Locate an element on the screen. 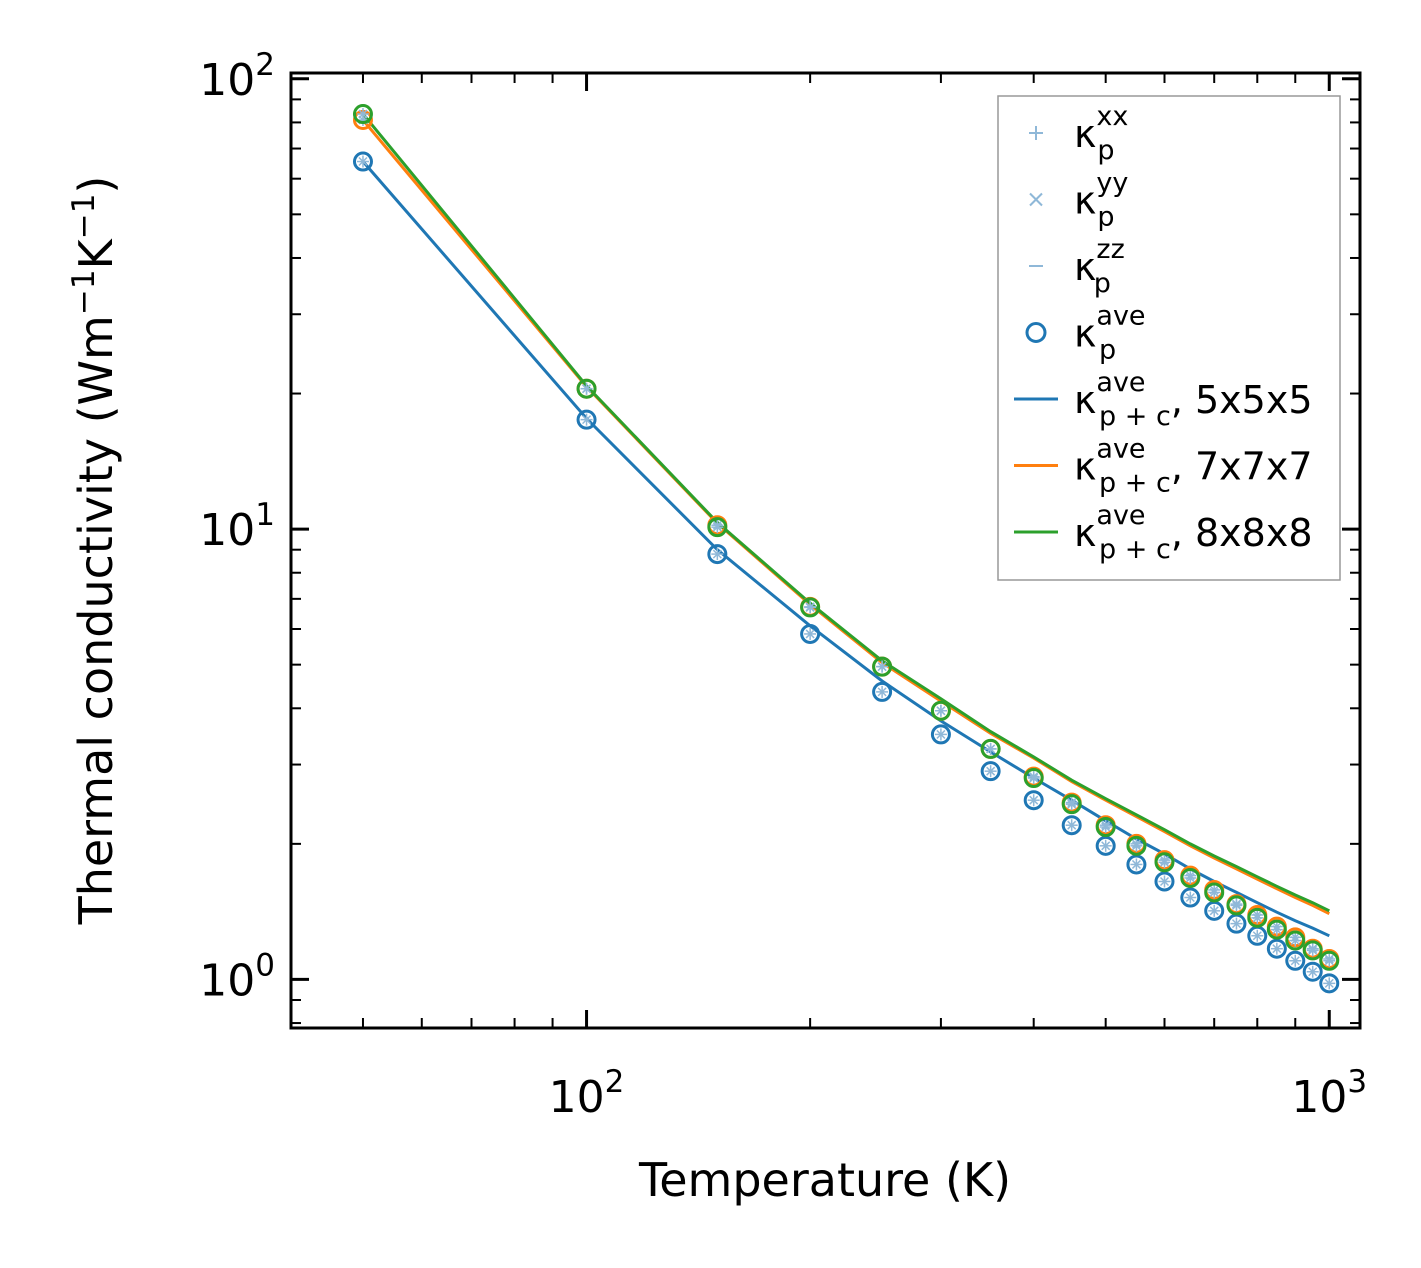  y-axis-label-exp1: −1 is located at coordinates (84, 292).